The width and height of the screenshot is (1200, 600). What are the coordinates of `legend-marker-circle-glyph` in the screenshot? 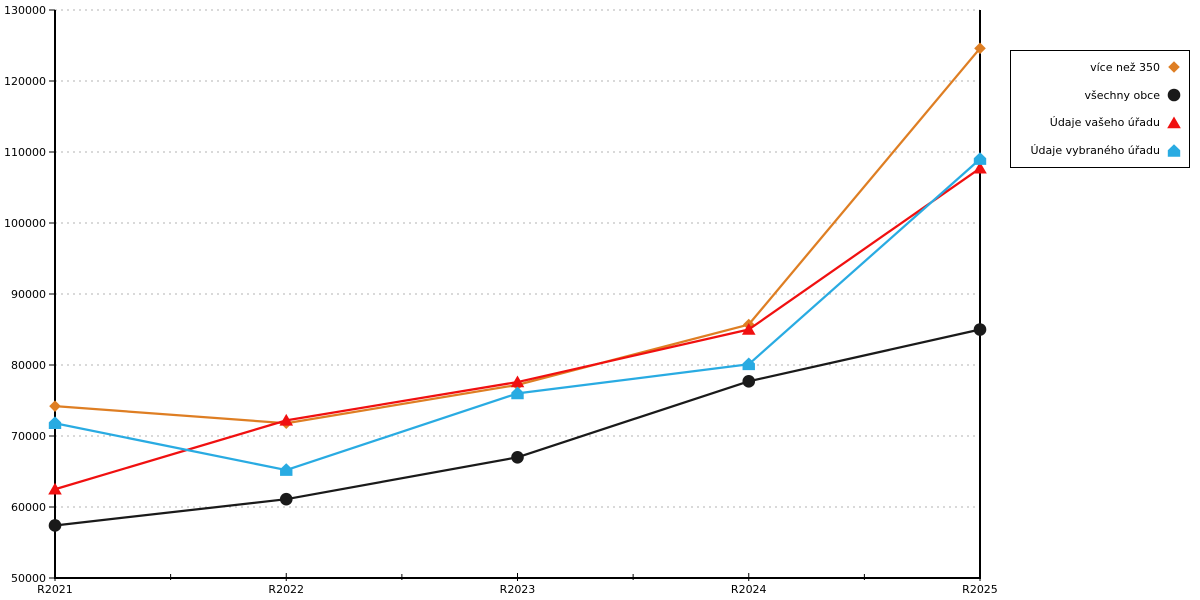 It's located at (1174, 95).